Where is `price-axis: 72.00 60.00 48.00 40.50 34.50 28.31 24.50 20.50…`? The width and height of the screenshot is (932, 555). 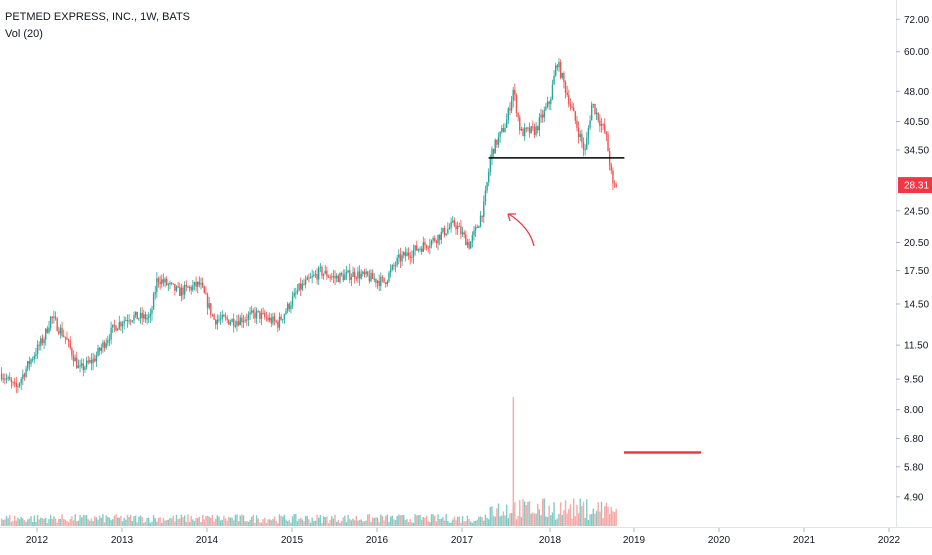
price-axis: 72.00 60.00 48.00 40.50 34.50 28.31 24.50 20.50… is located at coordinates (914, 259).